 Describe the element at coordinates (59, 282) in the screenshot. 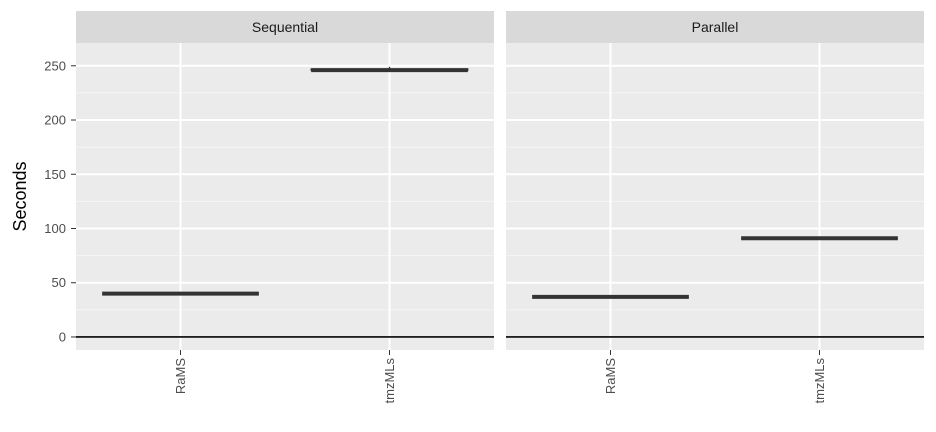

I see `y-tick-label: 50` at that location.